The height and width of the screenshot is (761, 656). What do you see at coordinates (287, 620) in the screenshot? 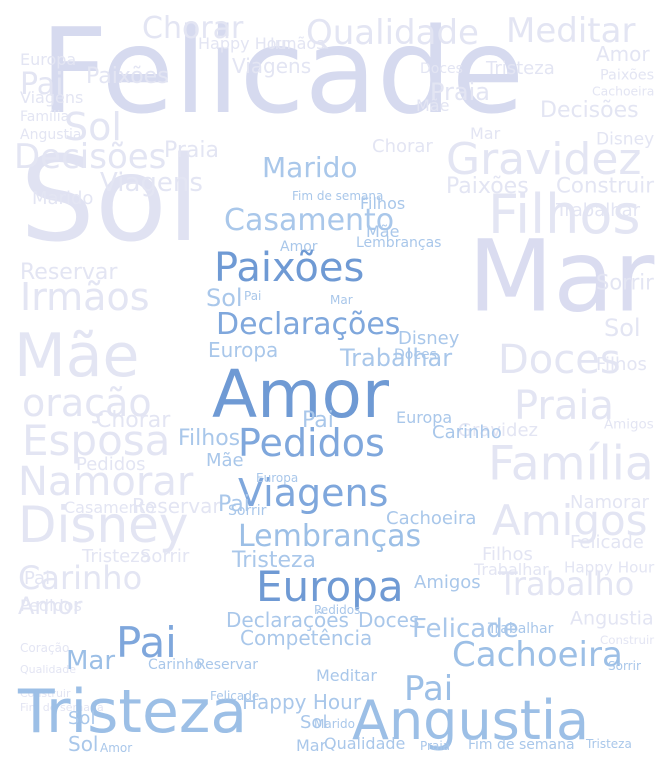
I see `cloud-word: Declarações` at bounding box center [287, 620].